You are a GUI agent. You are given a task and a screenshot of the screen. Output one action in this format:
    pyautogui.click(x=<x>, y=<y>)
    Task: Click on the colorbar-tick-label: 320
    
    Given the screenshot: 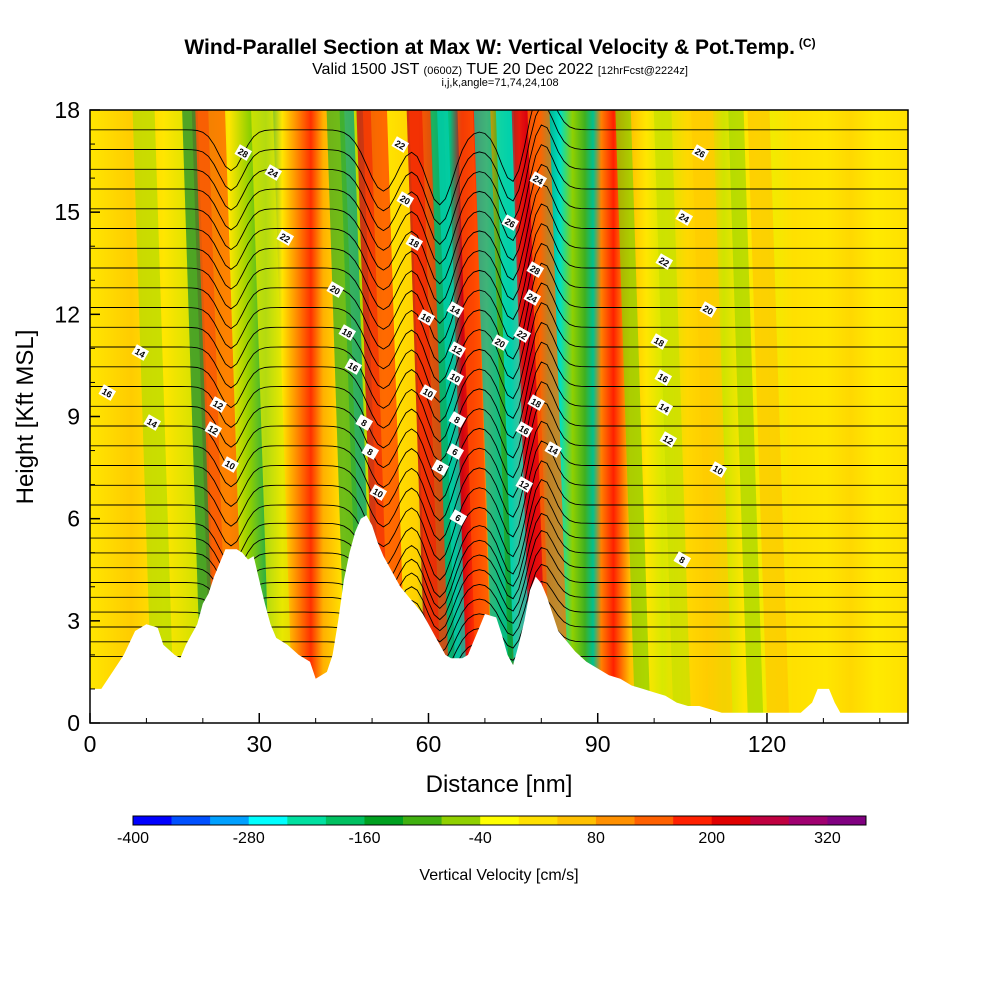 What is the action you would take?
    pyautogui.click(x=827, y=838)
    